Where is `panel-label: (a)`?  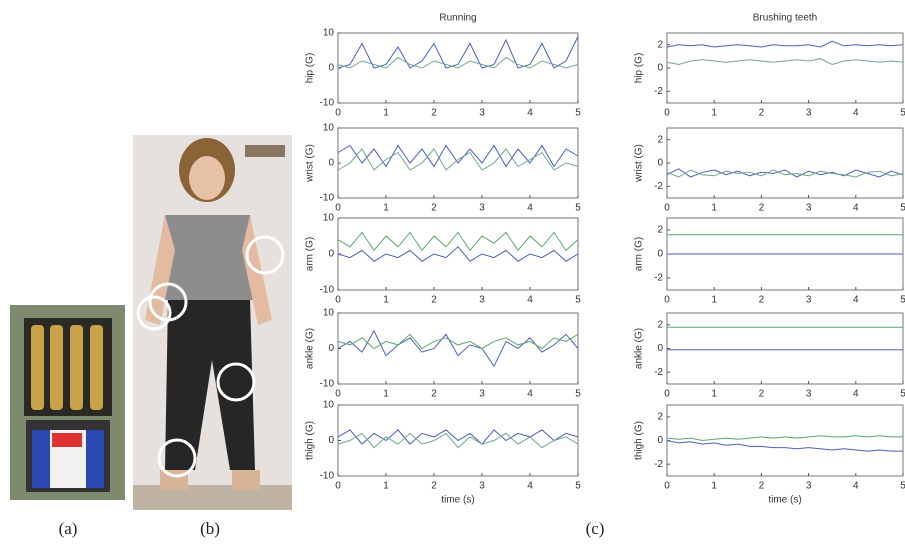
panel-label: (a) is located at coordinates (68, 528).